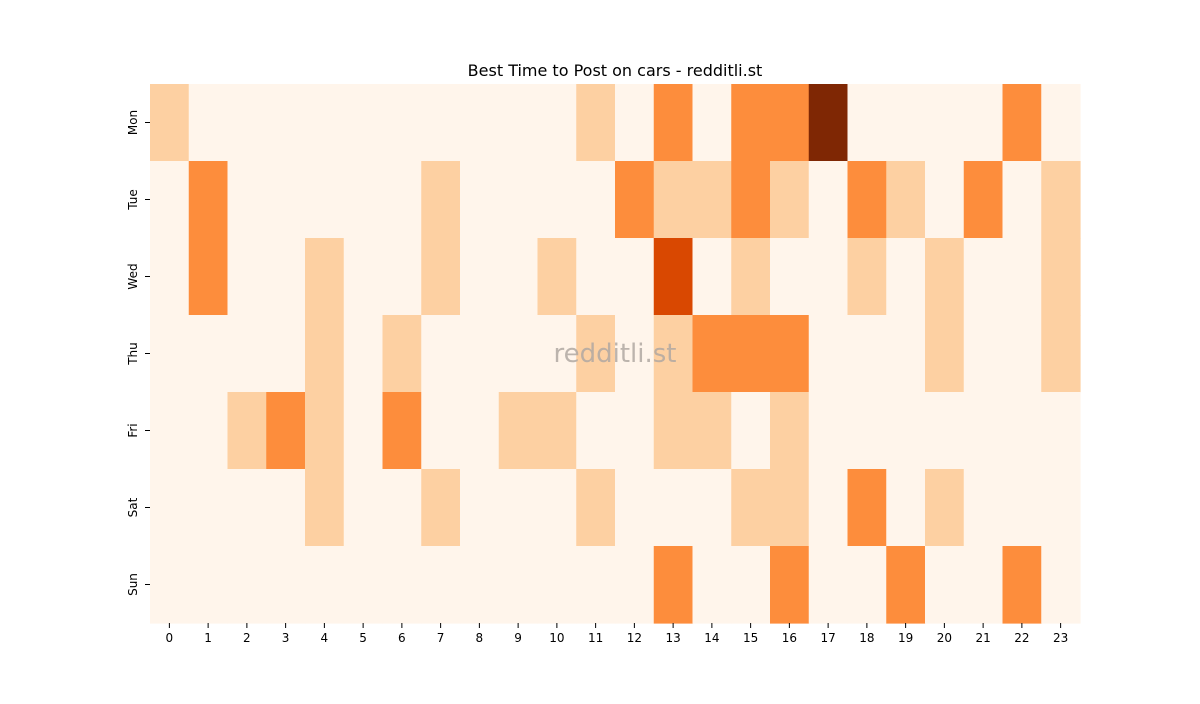 This screenshot has height=704, width=1200. What do you see at coordinates (402, 638) in the screenshot?
I see `x-tick-label: 6` at bounding box center [402, 638].